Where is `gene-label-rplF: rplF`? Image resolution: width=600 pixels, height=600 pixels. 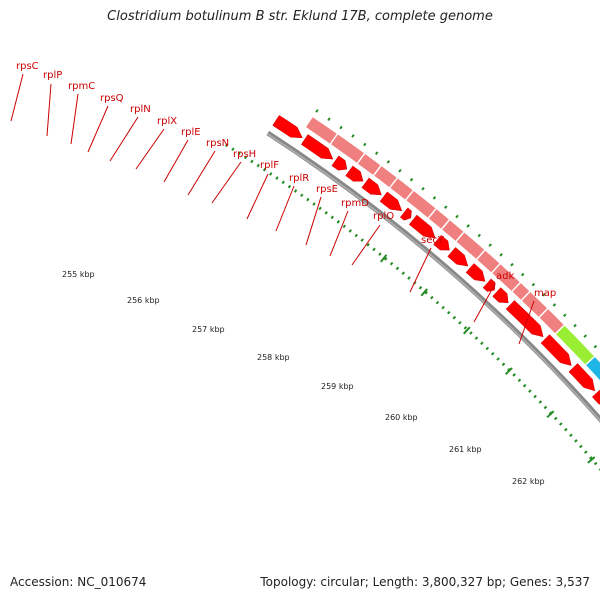 gene-label-rplF: rplF is located at coordinates (269, 165).